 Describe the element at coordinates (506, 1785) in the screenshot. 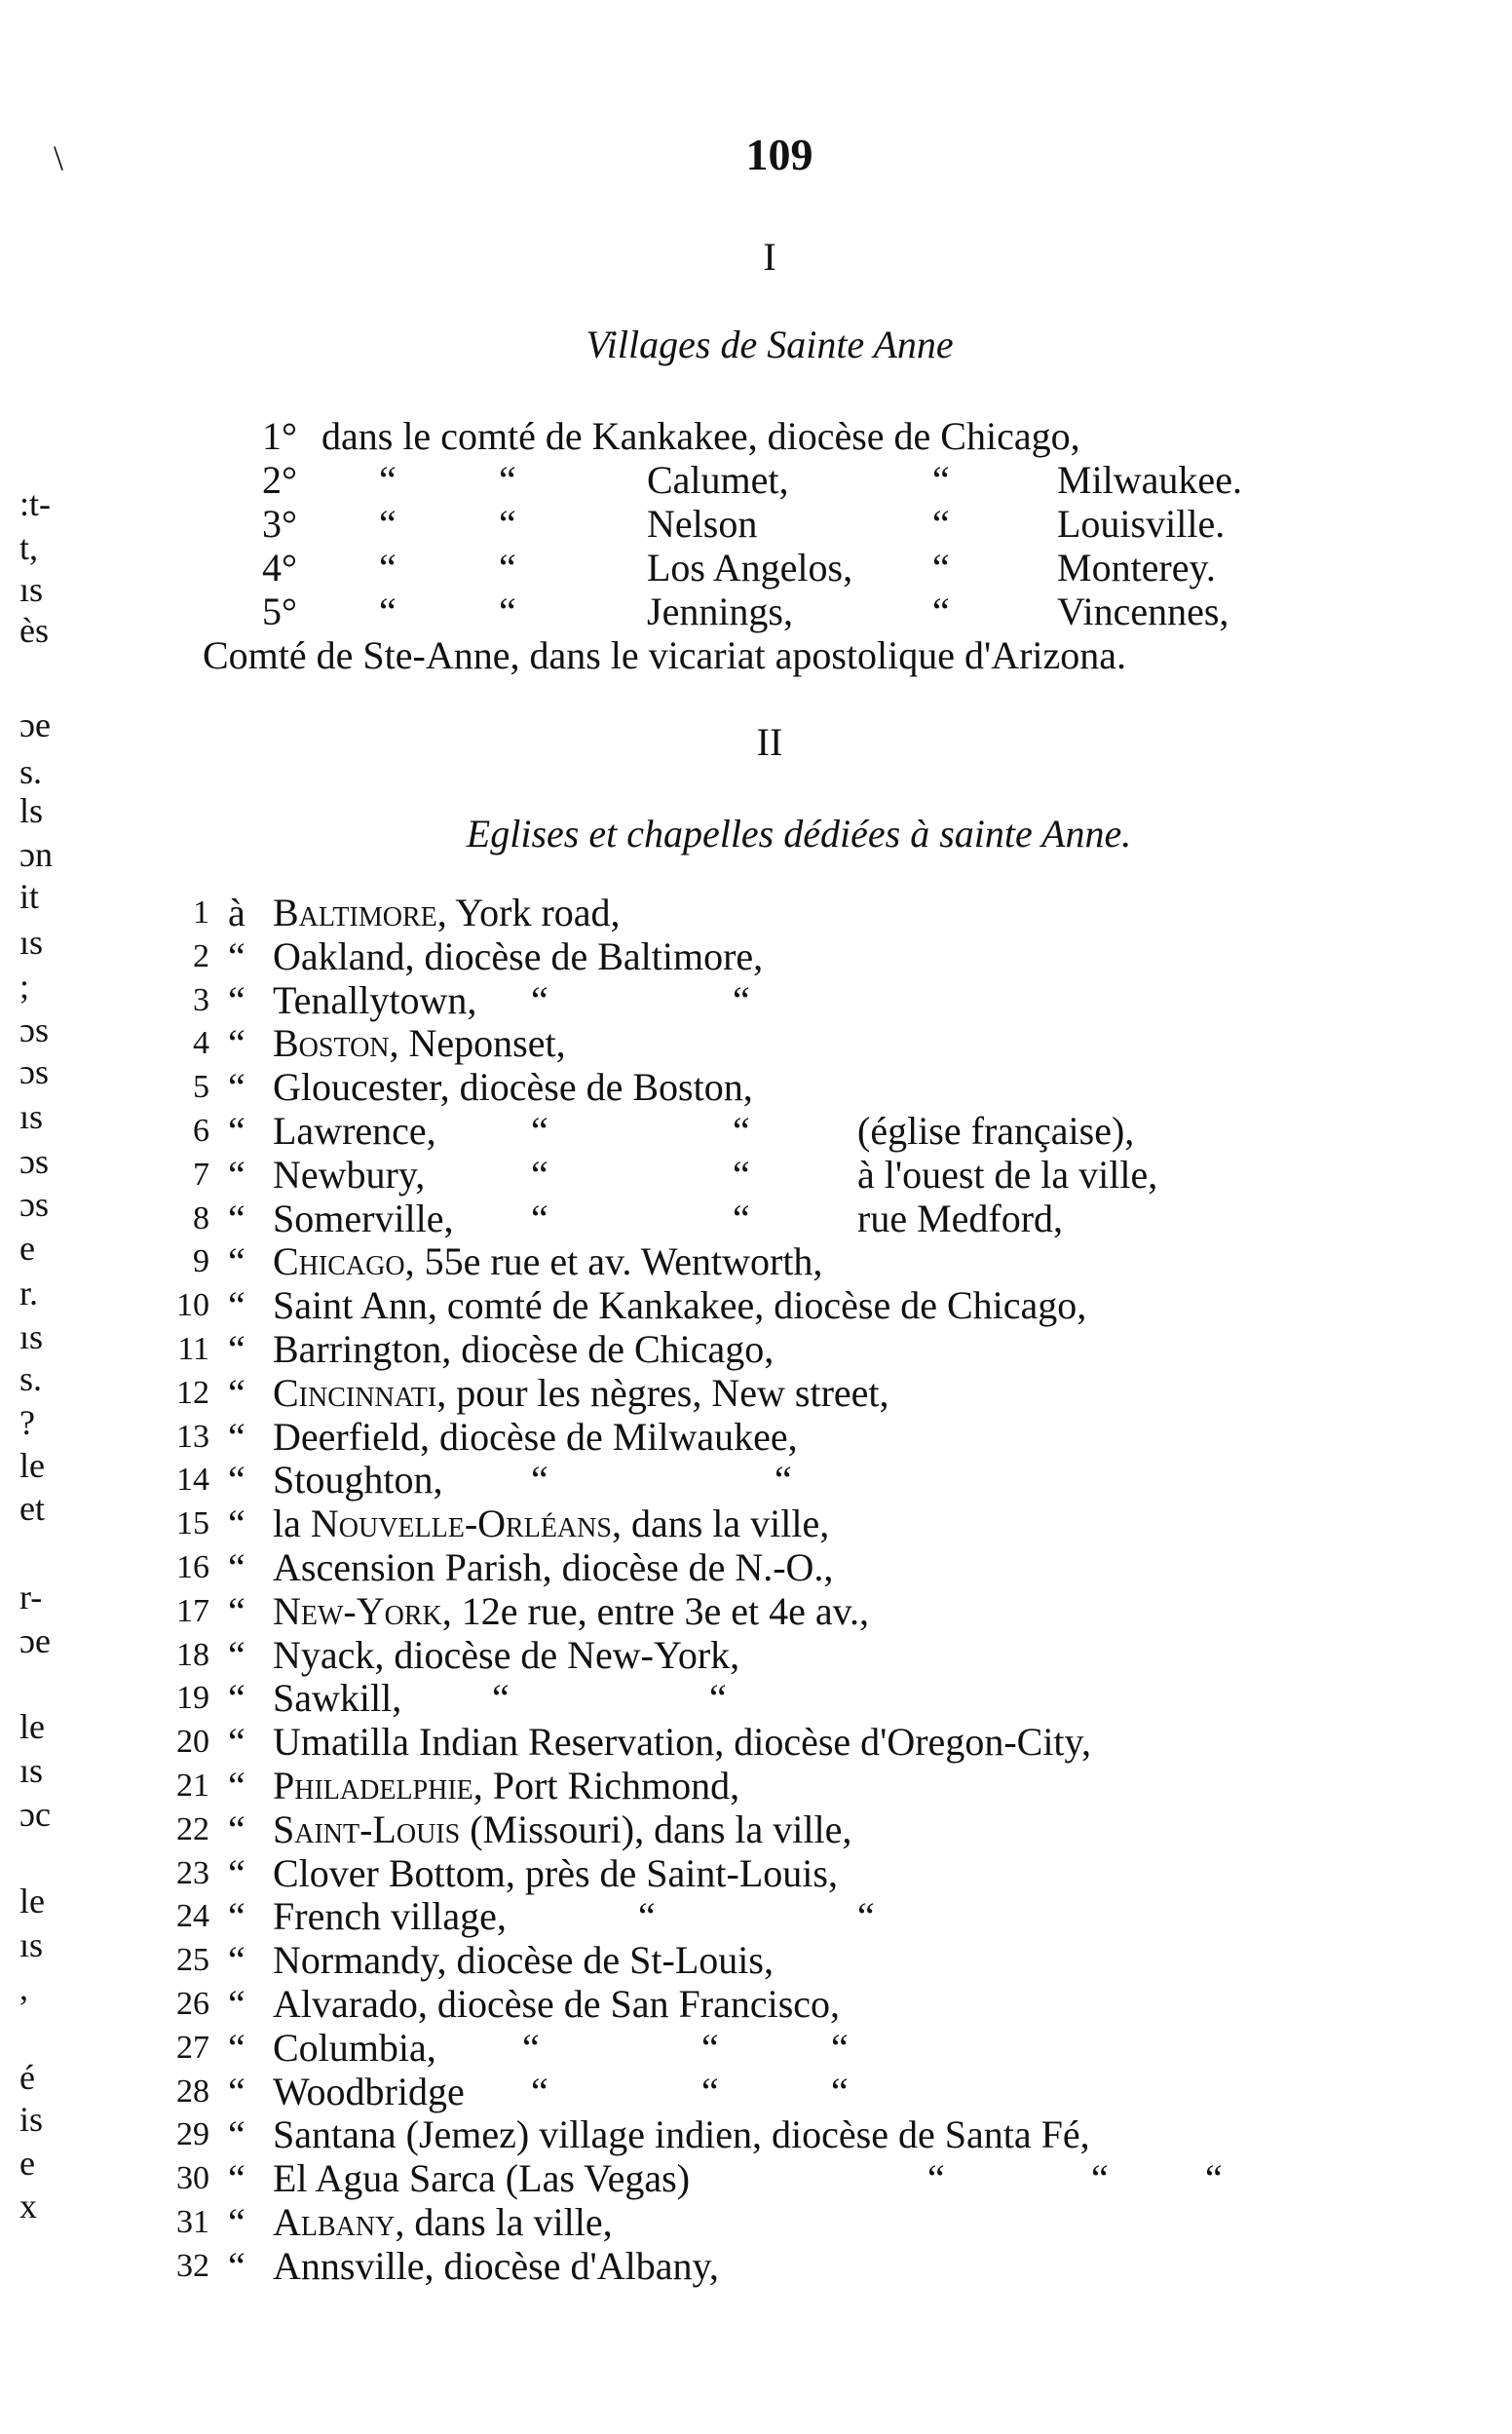

I see `item-text: Philadelphie, Port Richmond,` at that location.